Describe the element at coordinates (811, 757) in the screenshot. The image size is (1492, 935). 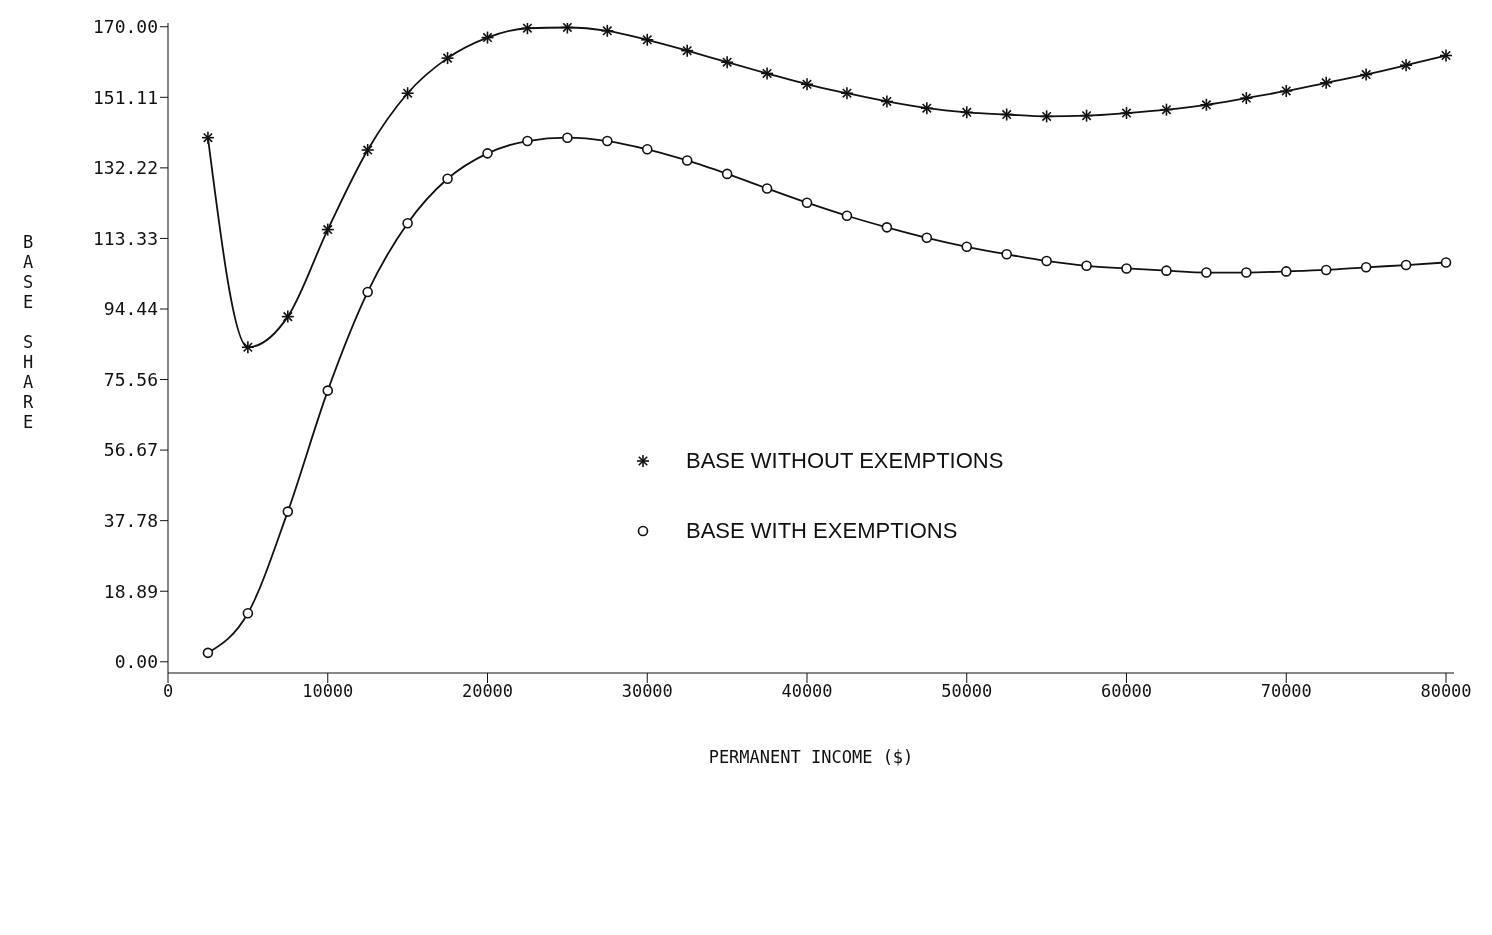
I see `x-axis-title: PERMANENT INCOME ($)` at that location.